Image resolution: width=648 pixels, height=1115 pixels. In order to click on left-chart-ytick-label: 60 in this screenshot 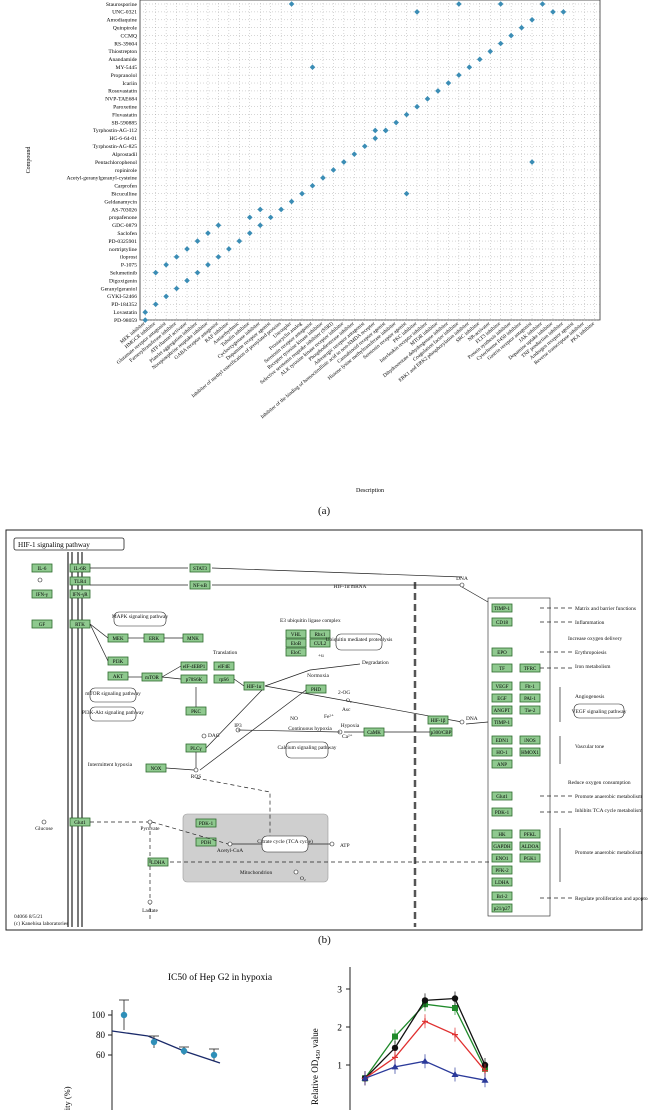, I will do `click(101, 1055)`.